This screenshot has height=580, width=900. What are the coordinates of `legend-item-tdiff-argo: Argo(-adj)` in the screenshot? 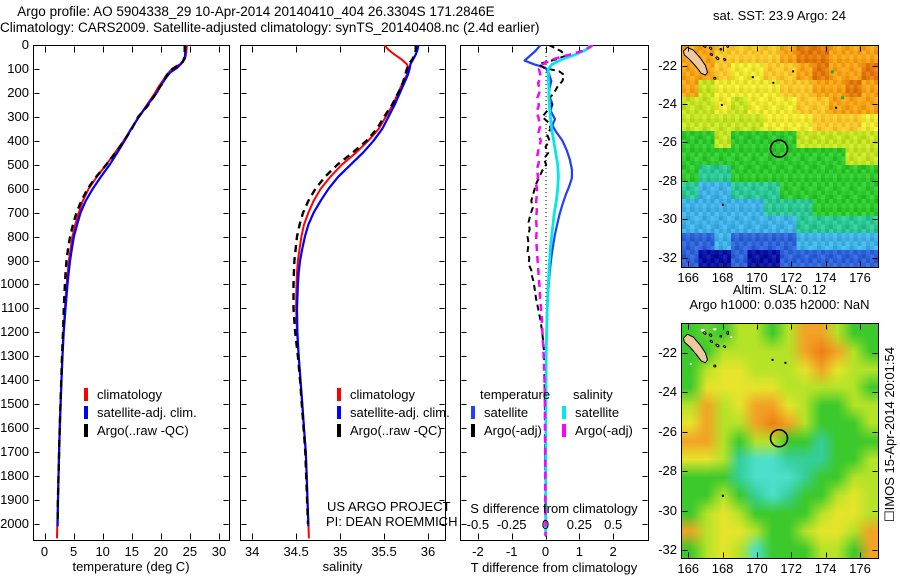 It's located at (506, 430).